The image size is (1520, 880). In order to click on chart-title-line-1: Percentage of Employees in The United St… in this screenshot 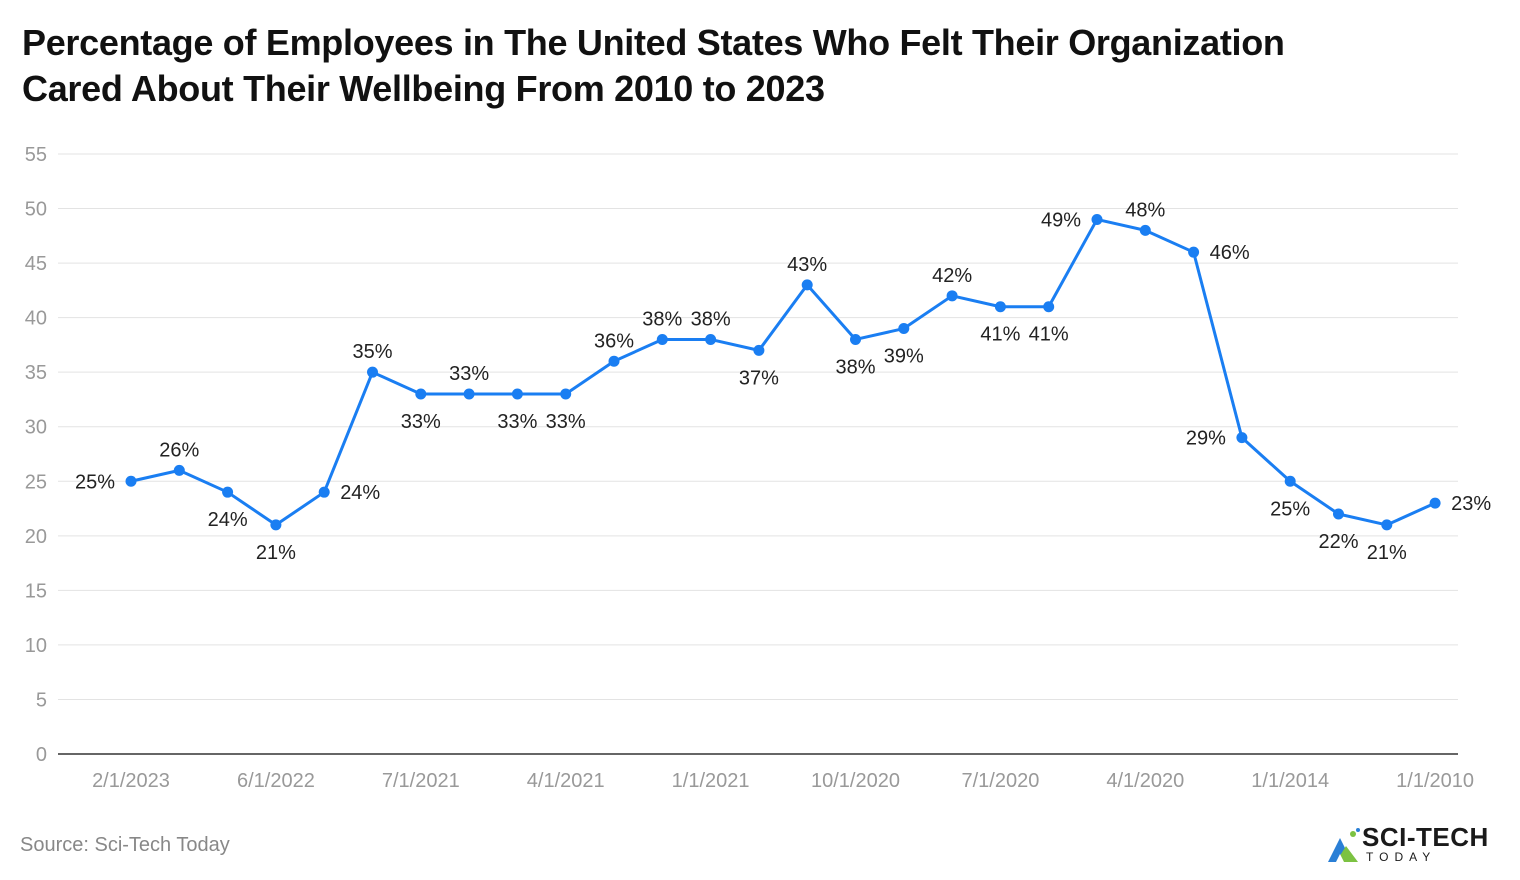, I will do `click(653, 42)`.